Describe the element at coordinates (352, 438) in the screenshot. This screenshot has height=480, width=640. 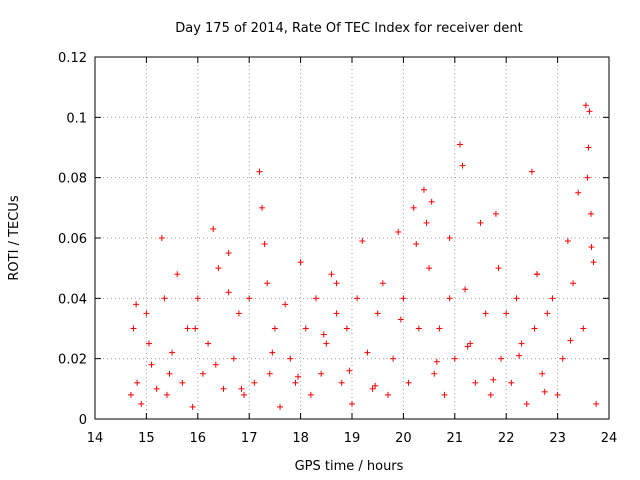
I see `x-tick-label: 19` at that location.